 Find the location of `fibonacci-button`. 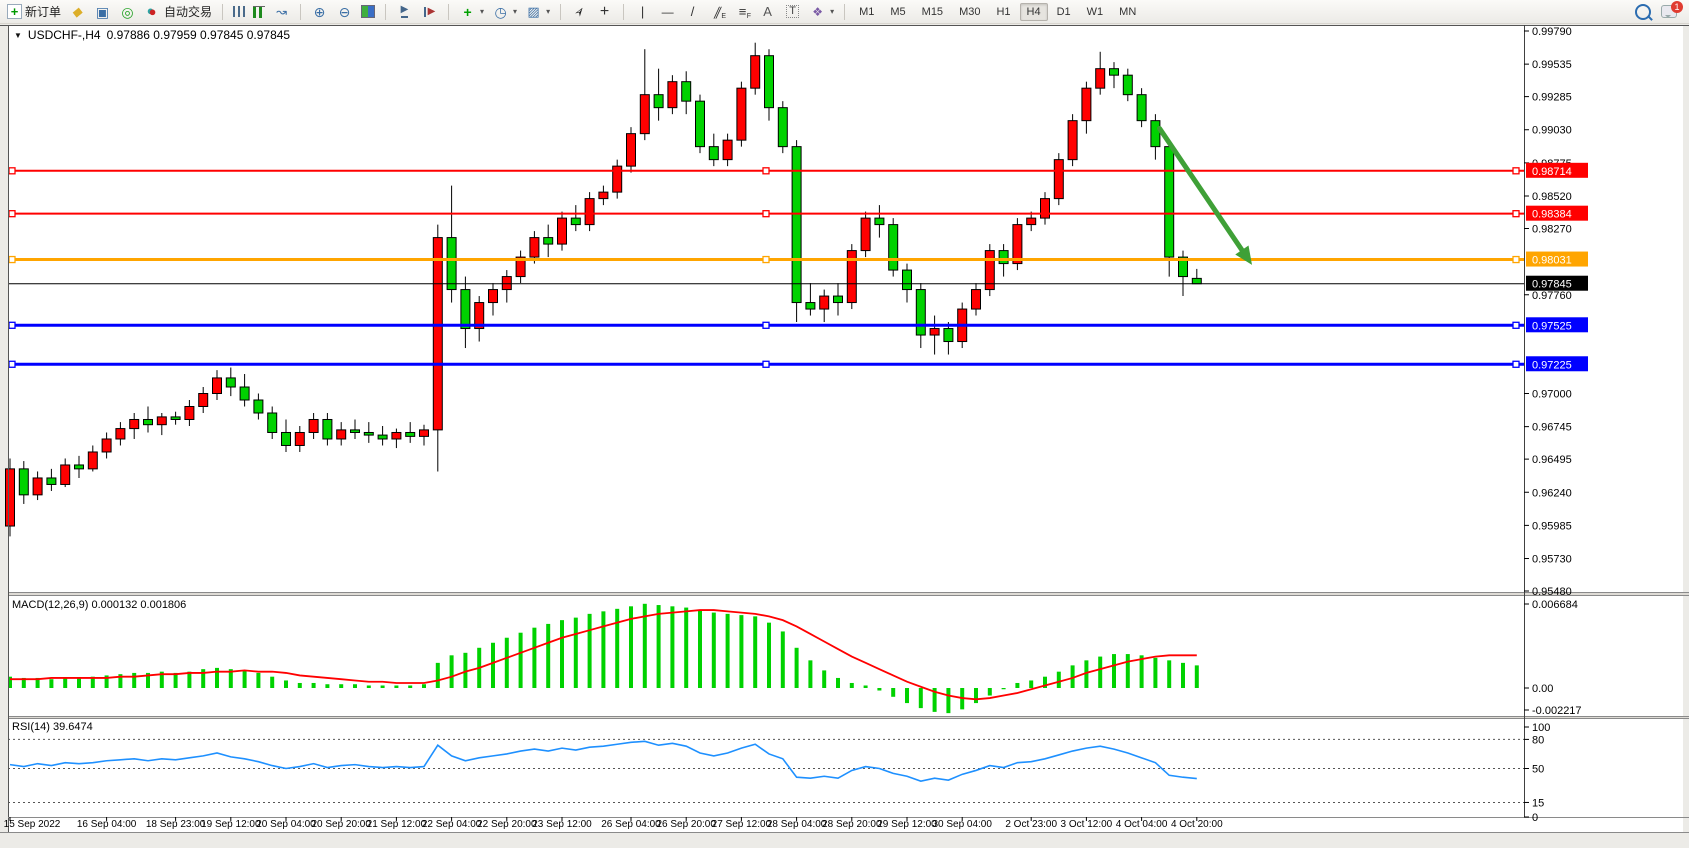

fibonacci-button is located at coordinates (742, 12).